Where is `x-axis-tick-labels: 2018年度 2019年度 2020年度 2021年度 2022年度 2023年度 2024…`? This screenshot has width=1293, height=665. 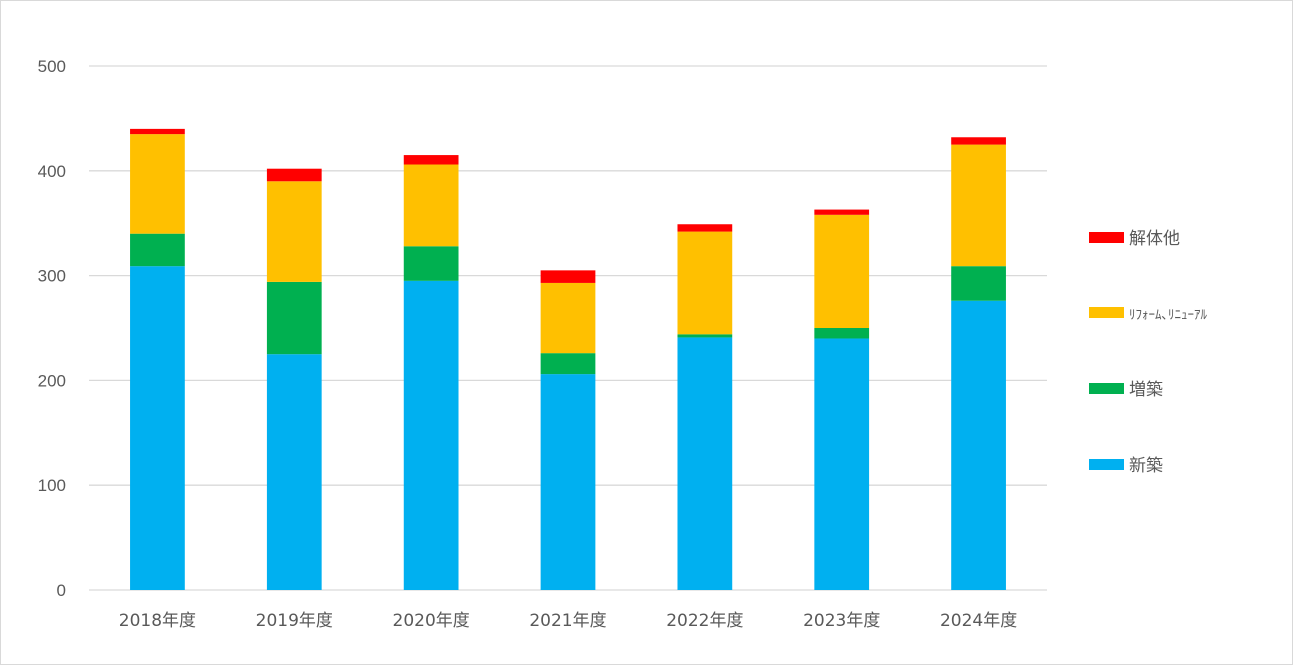
x-axis-tick-labels: 2018年度 2019年度 2020年度 2021年度 2022年度 2023年度 2024… is located at coordinates (568, 621).